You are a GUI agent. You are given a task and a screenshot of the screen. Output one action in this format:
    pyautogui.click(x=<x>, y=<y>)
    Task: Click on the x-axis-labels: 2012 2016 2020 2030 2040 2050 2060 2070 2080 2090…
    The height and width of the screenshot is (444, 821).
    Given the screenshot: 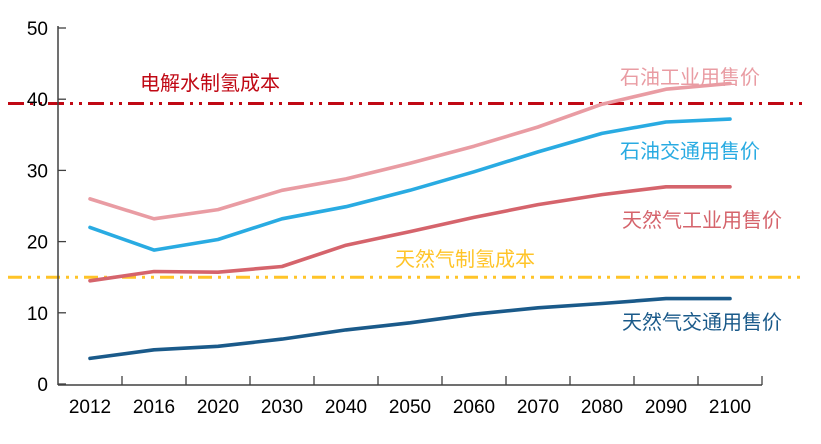 What is the action you would take?
    pyautogui.click(x=410, y=407)
    